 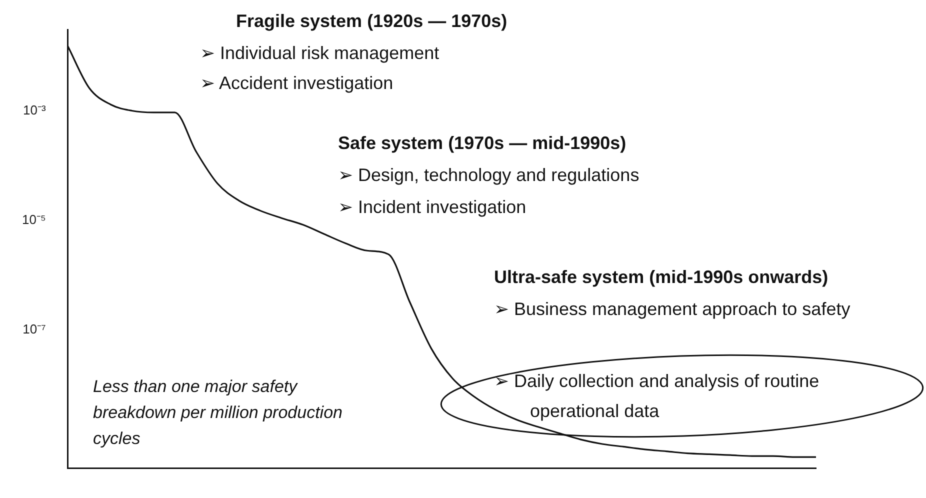 I want to click on annotation: ➢ Individual risk management, so click(x=320, y=53).